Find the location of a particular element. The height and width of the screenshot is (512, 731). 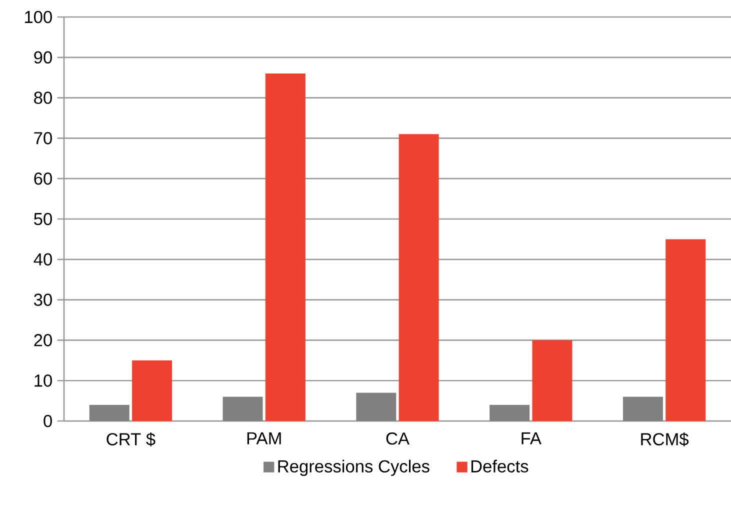

y-tick-label: 0 is located at coordinates (48, 421).